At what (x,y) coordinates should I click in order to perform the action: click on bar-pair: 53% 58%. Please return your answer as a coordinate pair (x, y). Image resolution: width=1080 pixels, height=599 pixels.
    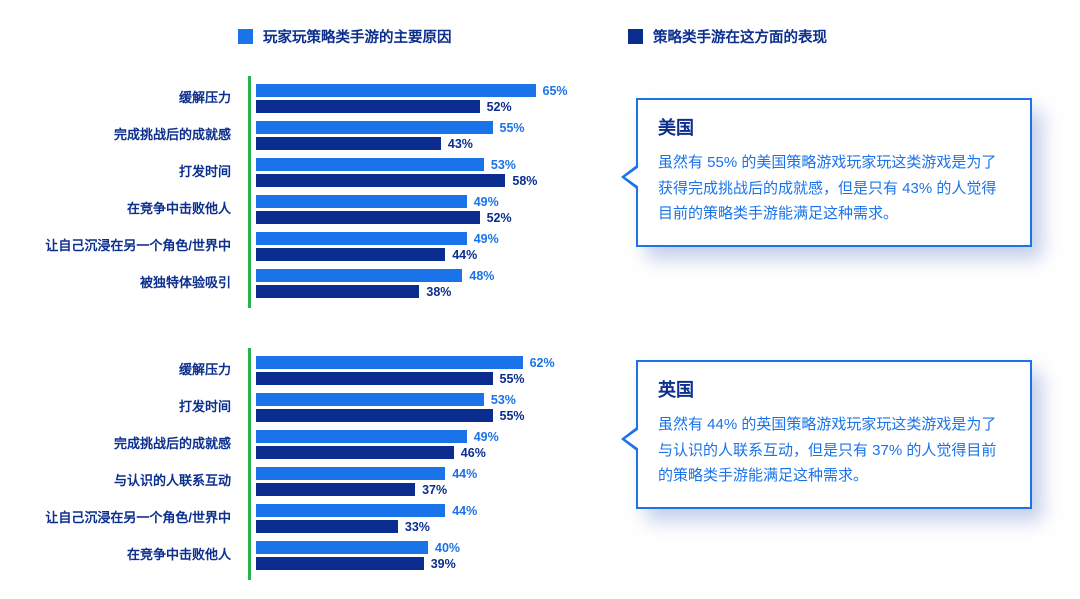
    Looking at the image, I should click on (390, 172).